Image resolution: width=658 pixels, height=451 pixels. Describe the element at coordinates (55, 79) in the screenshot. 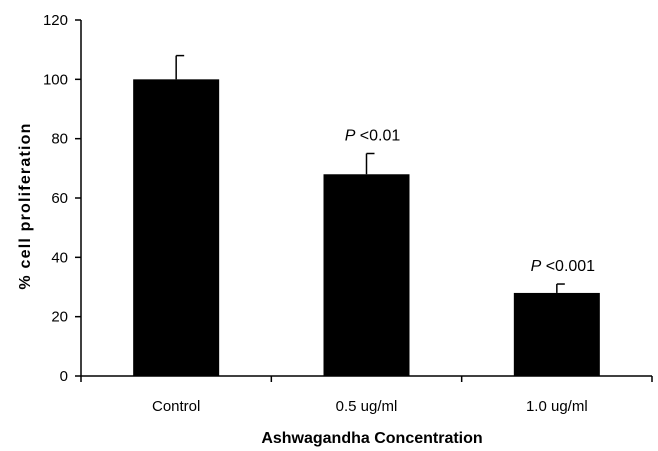

I see `y-tick-label: 100` at that location.